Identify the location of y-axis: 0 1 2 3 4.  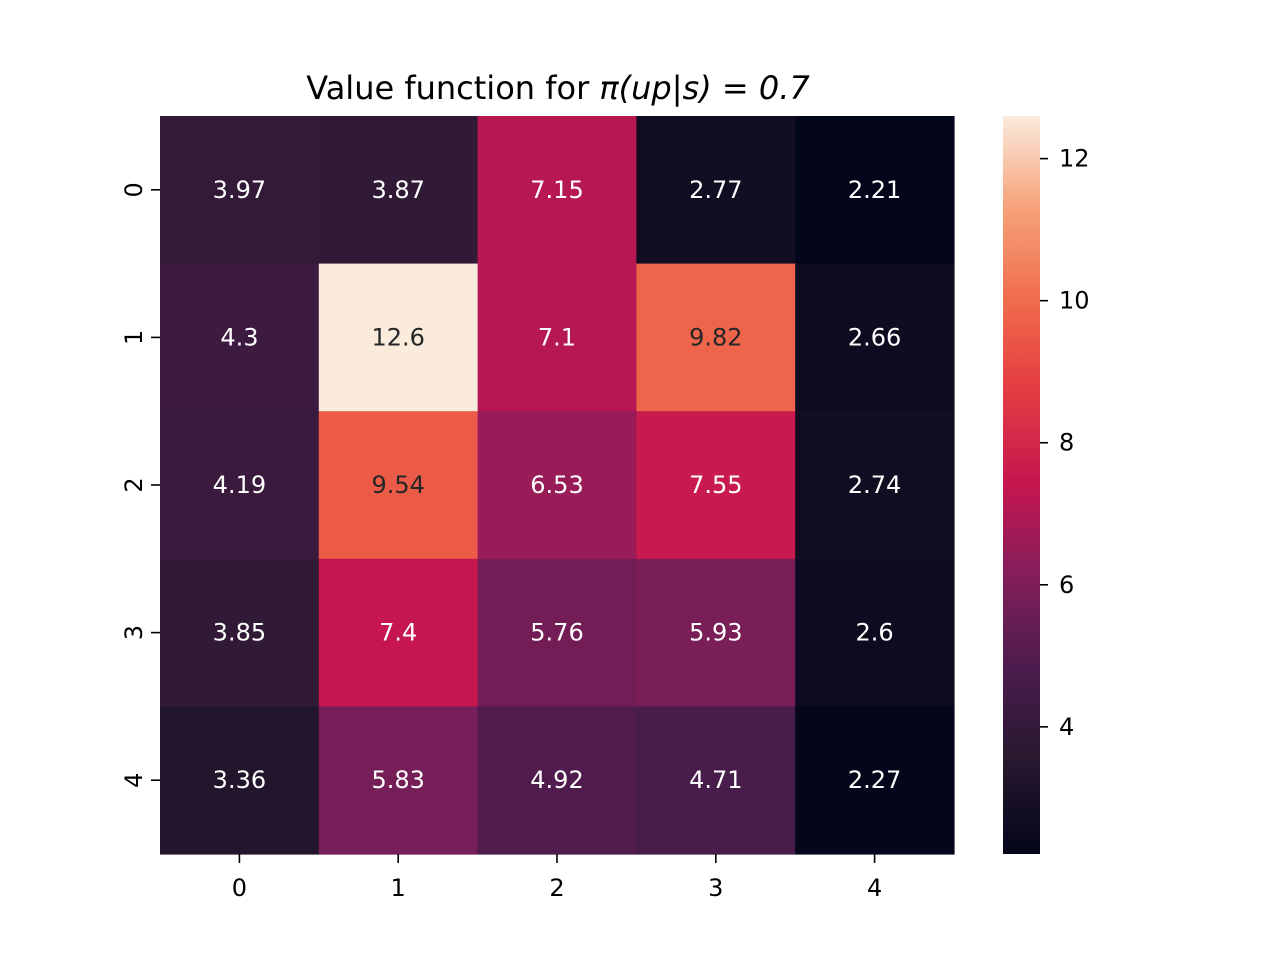
(140, 485).